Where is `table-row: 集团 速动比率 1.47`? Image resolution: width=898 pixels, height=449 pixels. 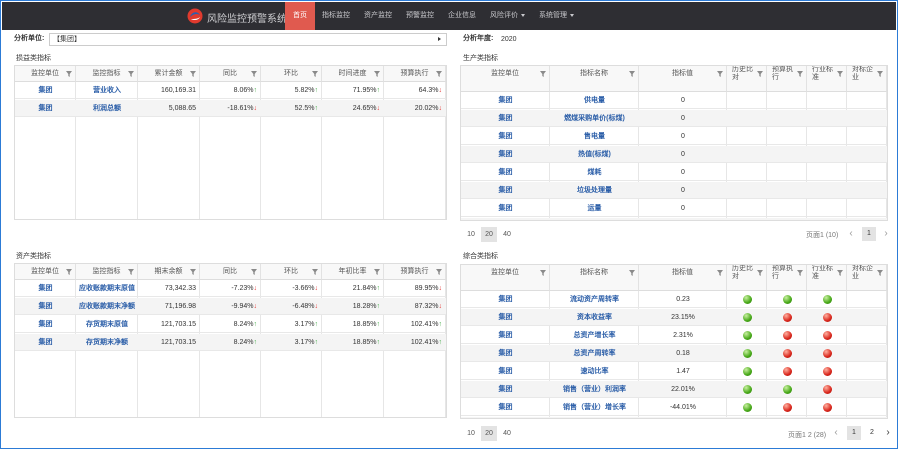 table-row: 集团 速动比率 1.47 is located at coordinates (674, 371).